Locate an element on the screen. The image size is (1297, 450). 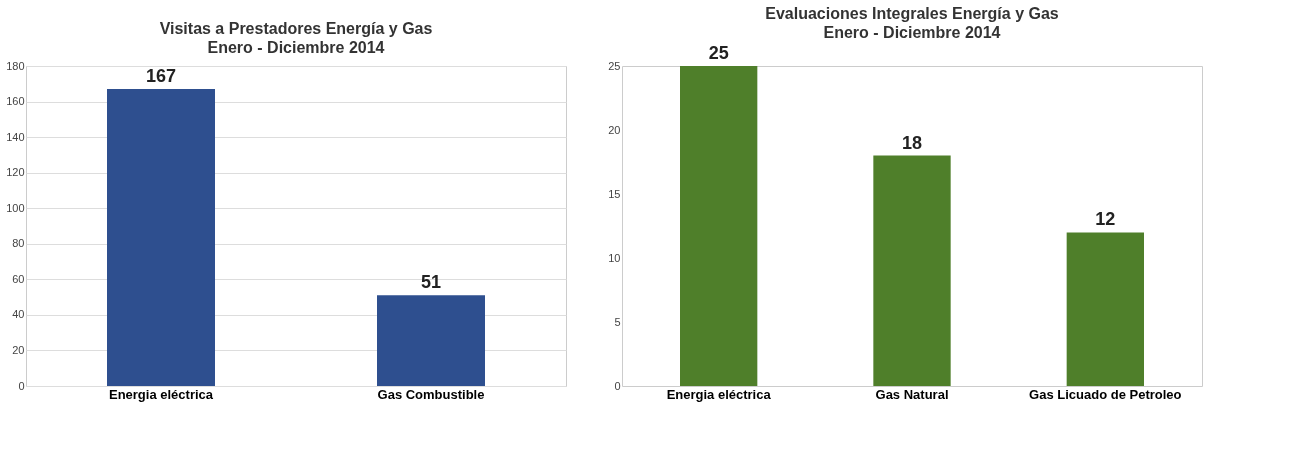
y-tick-label: 15 is located at coordinates (614, 193).